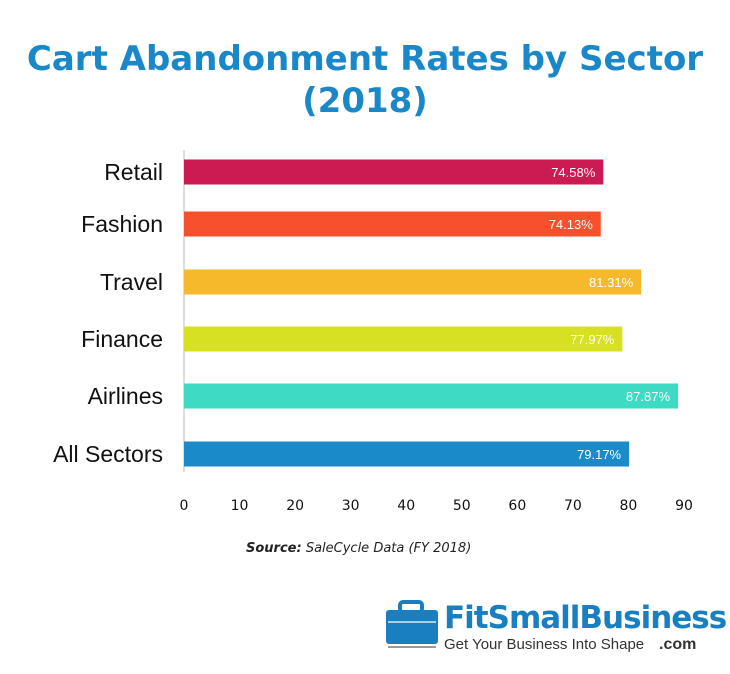  Describe the element at coordinates (544, 644) in the screenshot. I see `logo-tagline: Get Your Business Into Shape` at that location.